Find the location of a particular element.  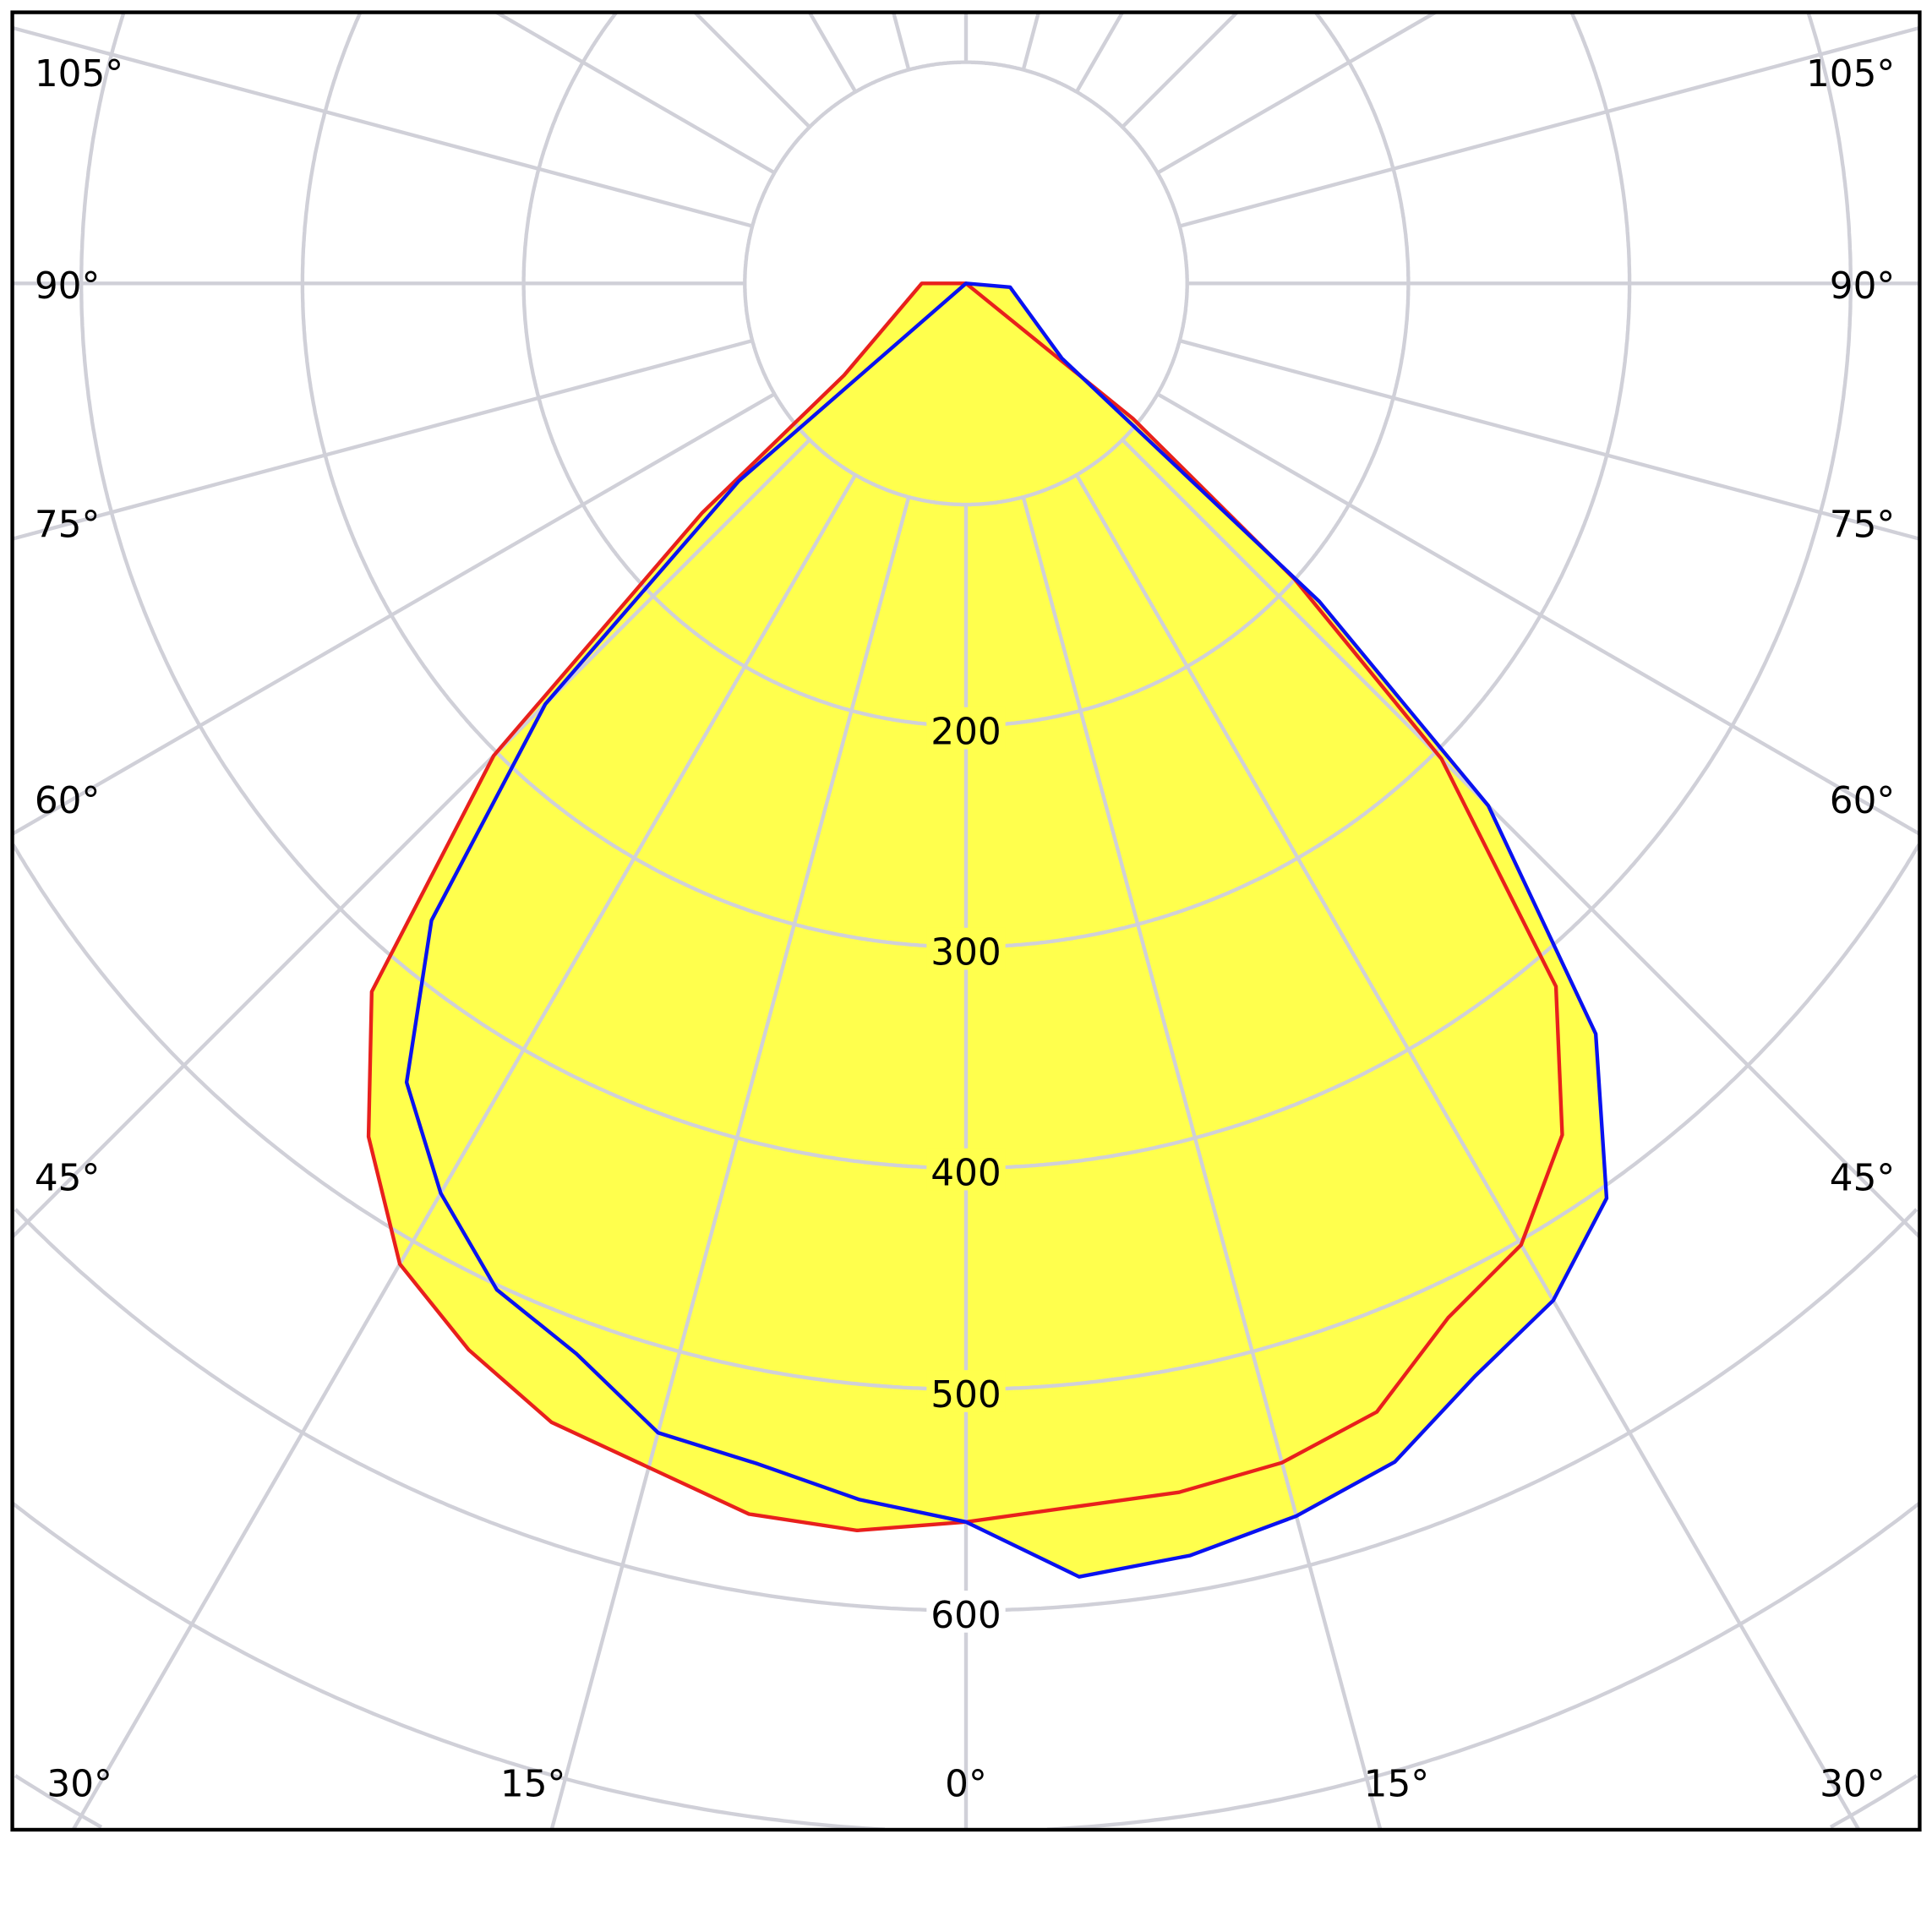

radial-tick-labels: 200 300 400 500 600 is located at coordinates (966, 1172).